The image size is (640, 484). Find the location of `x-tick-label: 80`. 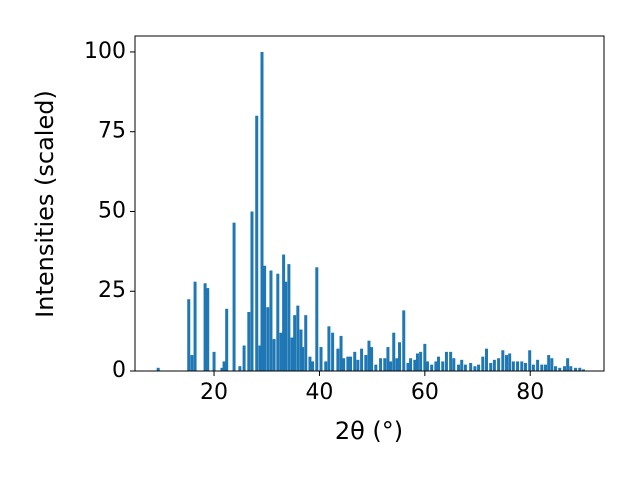

x-tick-label: 80 is located at coordinates (530, 392).